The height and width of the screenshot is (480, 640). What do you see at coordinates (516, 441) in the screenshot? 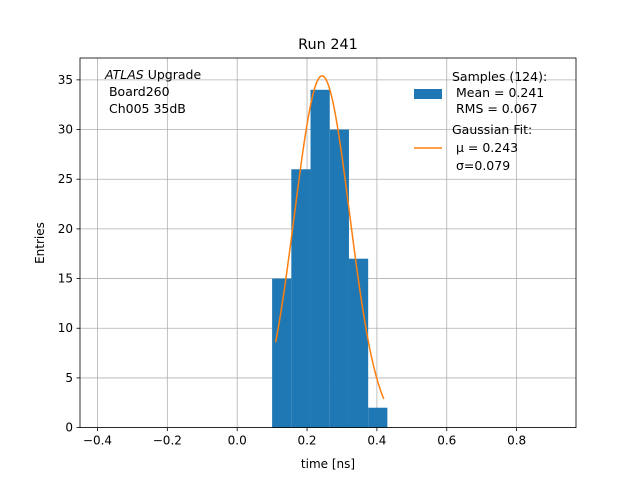
I see `x-tick-label: 0.8` at bounding box center [516, 441].